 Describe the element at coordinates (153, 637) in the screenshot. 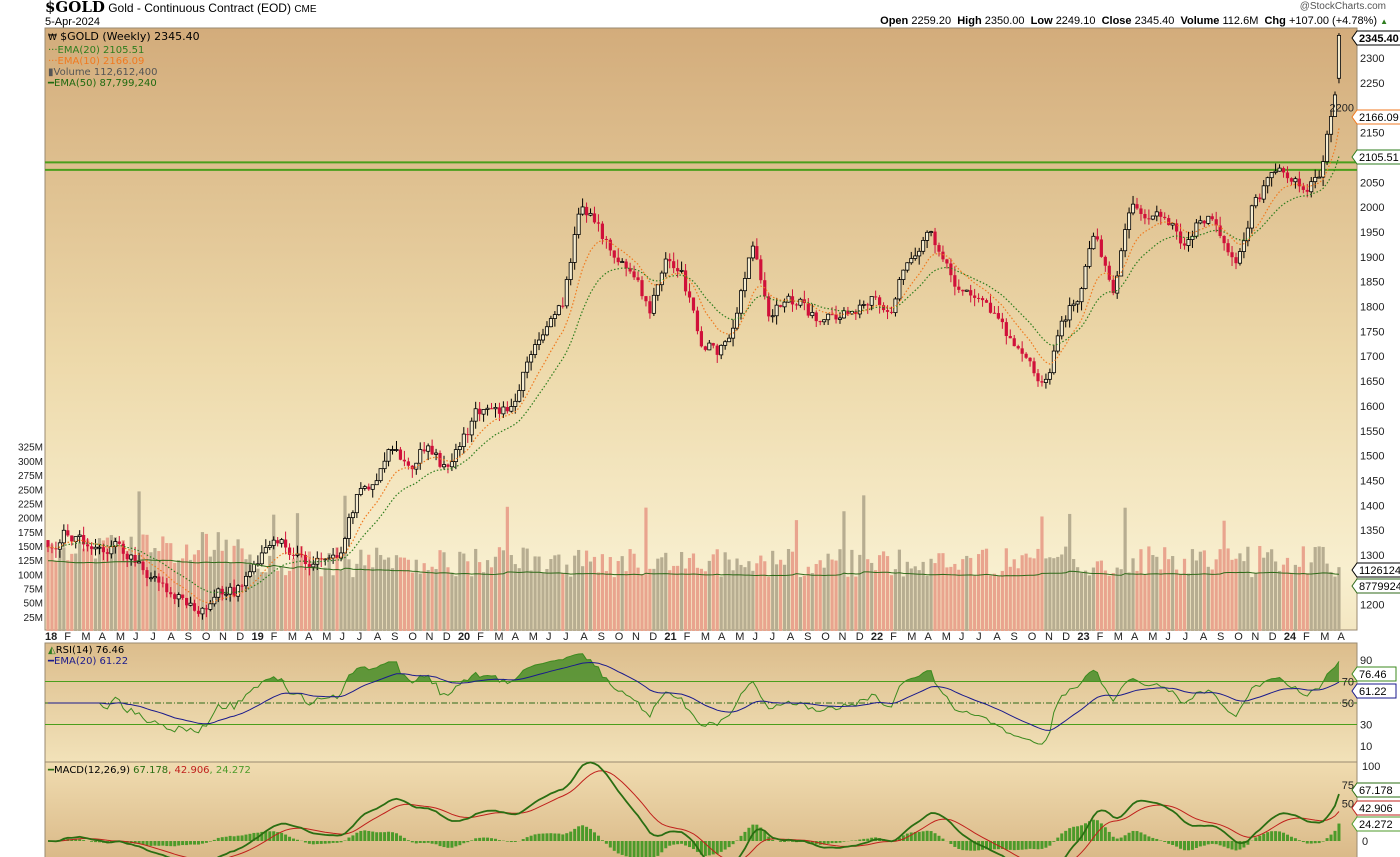

I see `month-label: J` at that location.